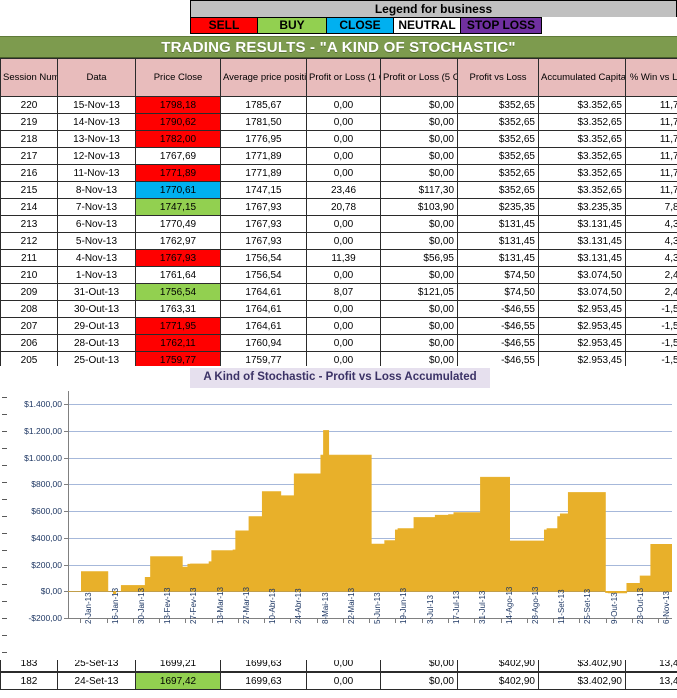  Describe the element at coordinates (115, 605) in the screenshot. I see `x-axis-label: 16-Jan-13` at that location.